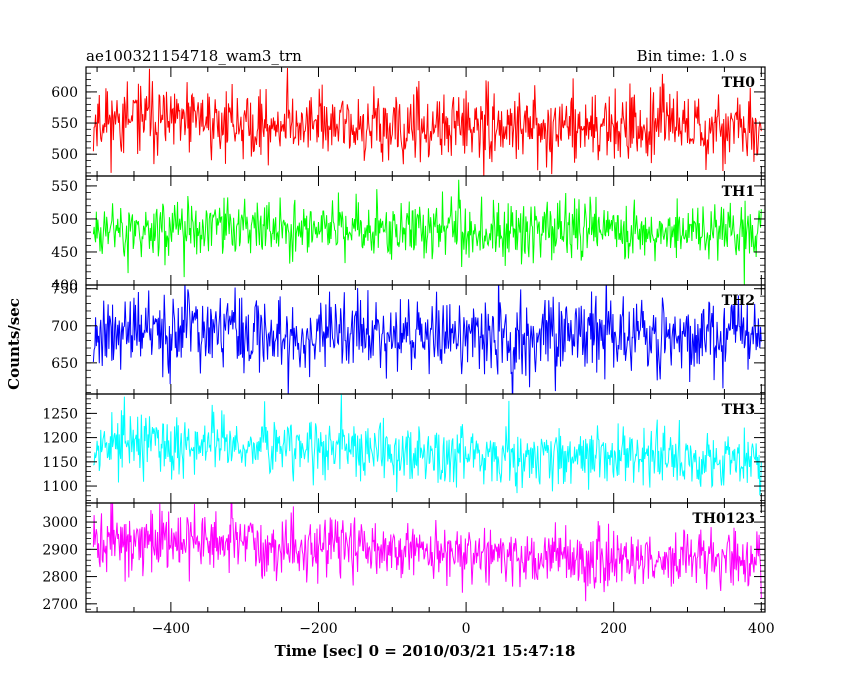 The width and height of the screenshot is (850, 680). What do you see at coordinates (466, 629) in the screenshot?
I see `x-tick-label: 0` at bounding box center [466, 629].